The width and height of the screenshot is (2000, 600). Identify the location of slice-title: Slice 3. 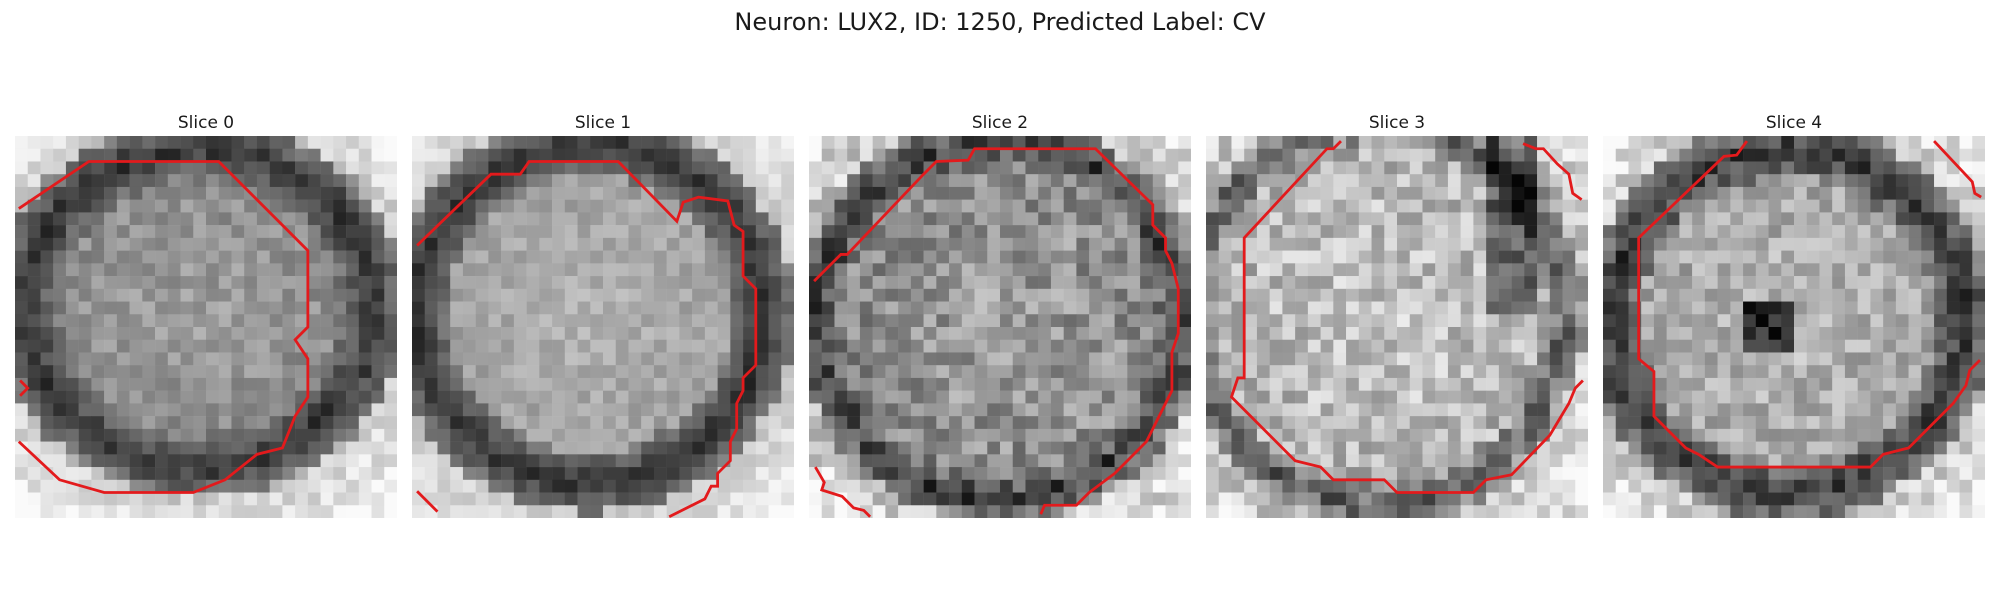
(1397, 123).